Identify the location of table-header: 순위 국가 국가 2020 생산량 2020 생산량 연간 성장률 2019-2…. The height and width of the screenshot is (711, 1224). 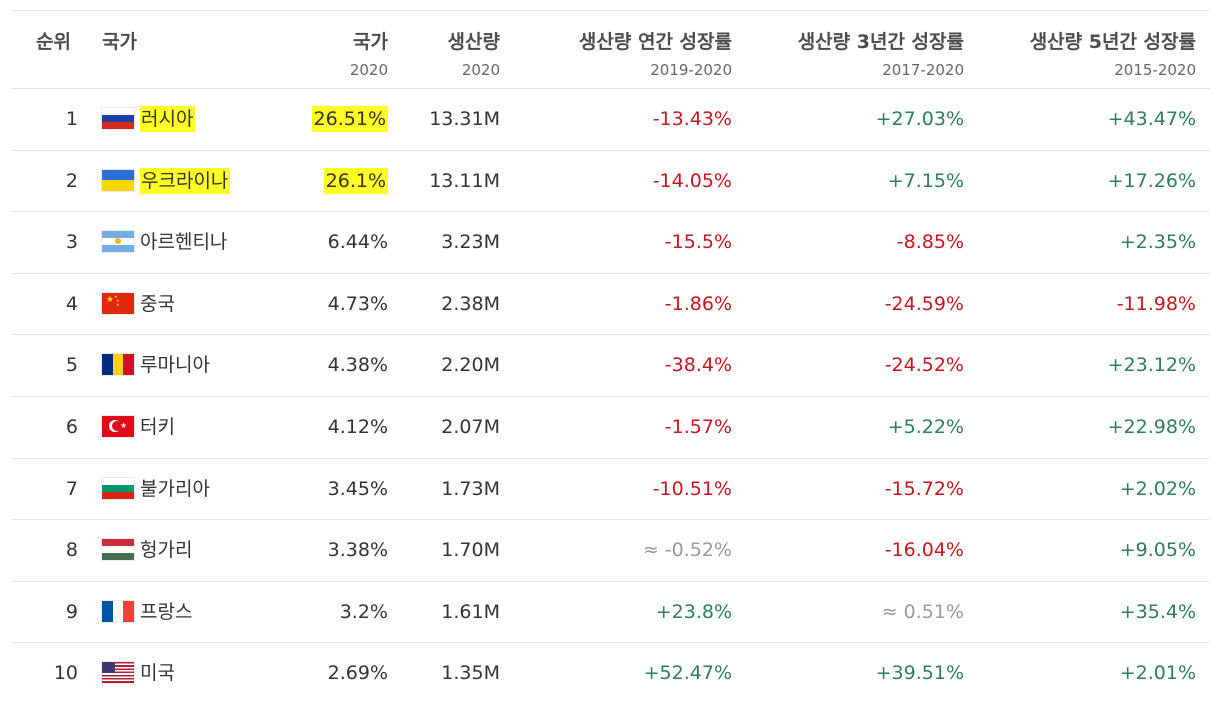
(611, 50).